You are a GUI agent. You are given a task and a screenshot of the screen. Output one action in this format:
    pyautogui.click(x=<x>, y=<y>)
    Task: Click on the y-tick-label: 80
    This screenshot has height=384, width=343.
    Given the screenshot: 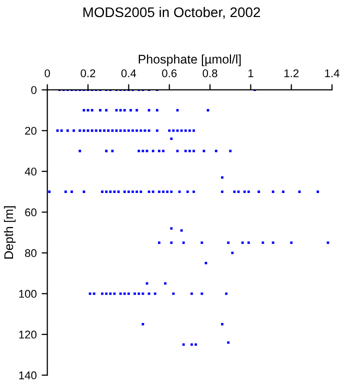 What is the action you would take?
    pyautogui.click(x=30, y=253)
    